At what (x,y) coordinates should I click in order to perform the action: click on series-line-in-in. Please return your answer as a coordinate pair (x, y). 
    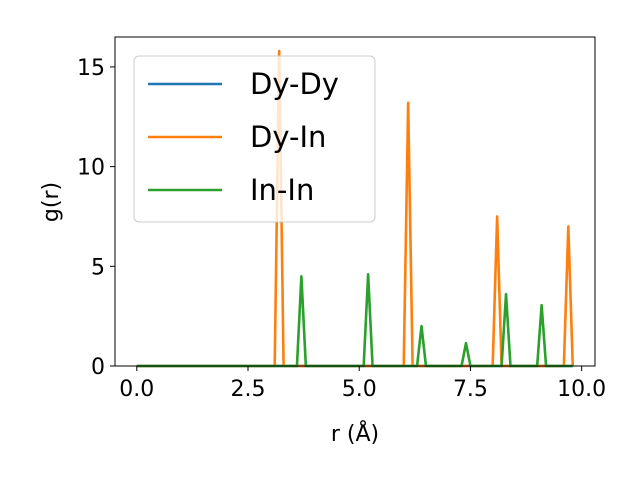
    Looking at the image, I should click on (354, 320).